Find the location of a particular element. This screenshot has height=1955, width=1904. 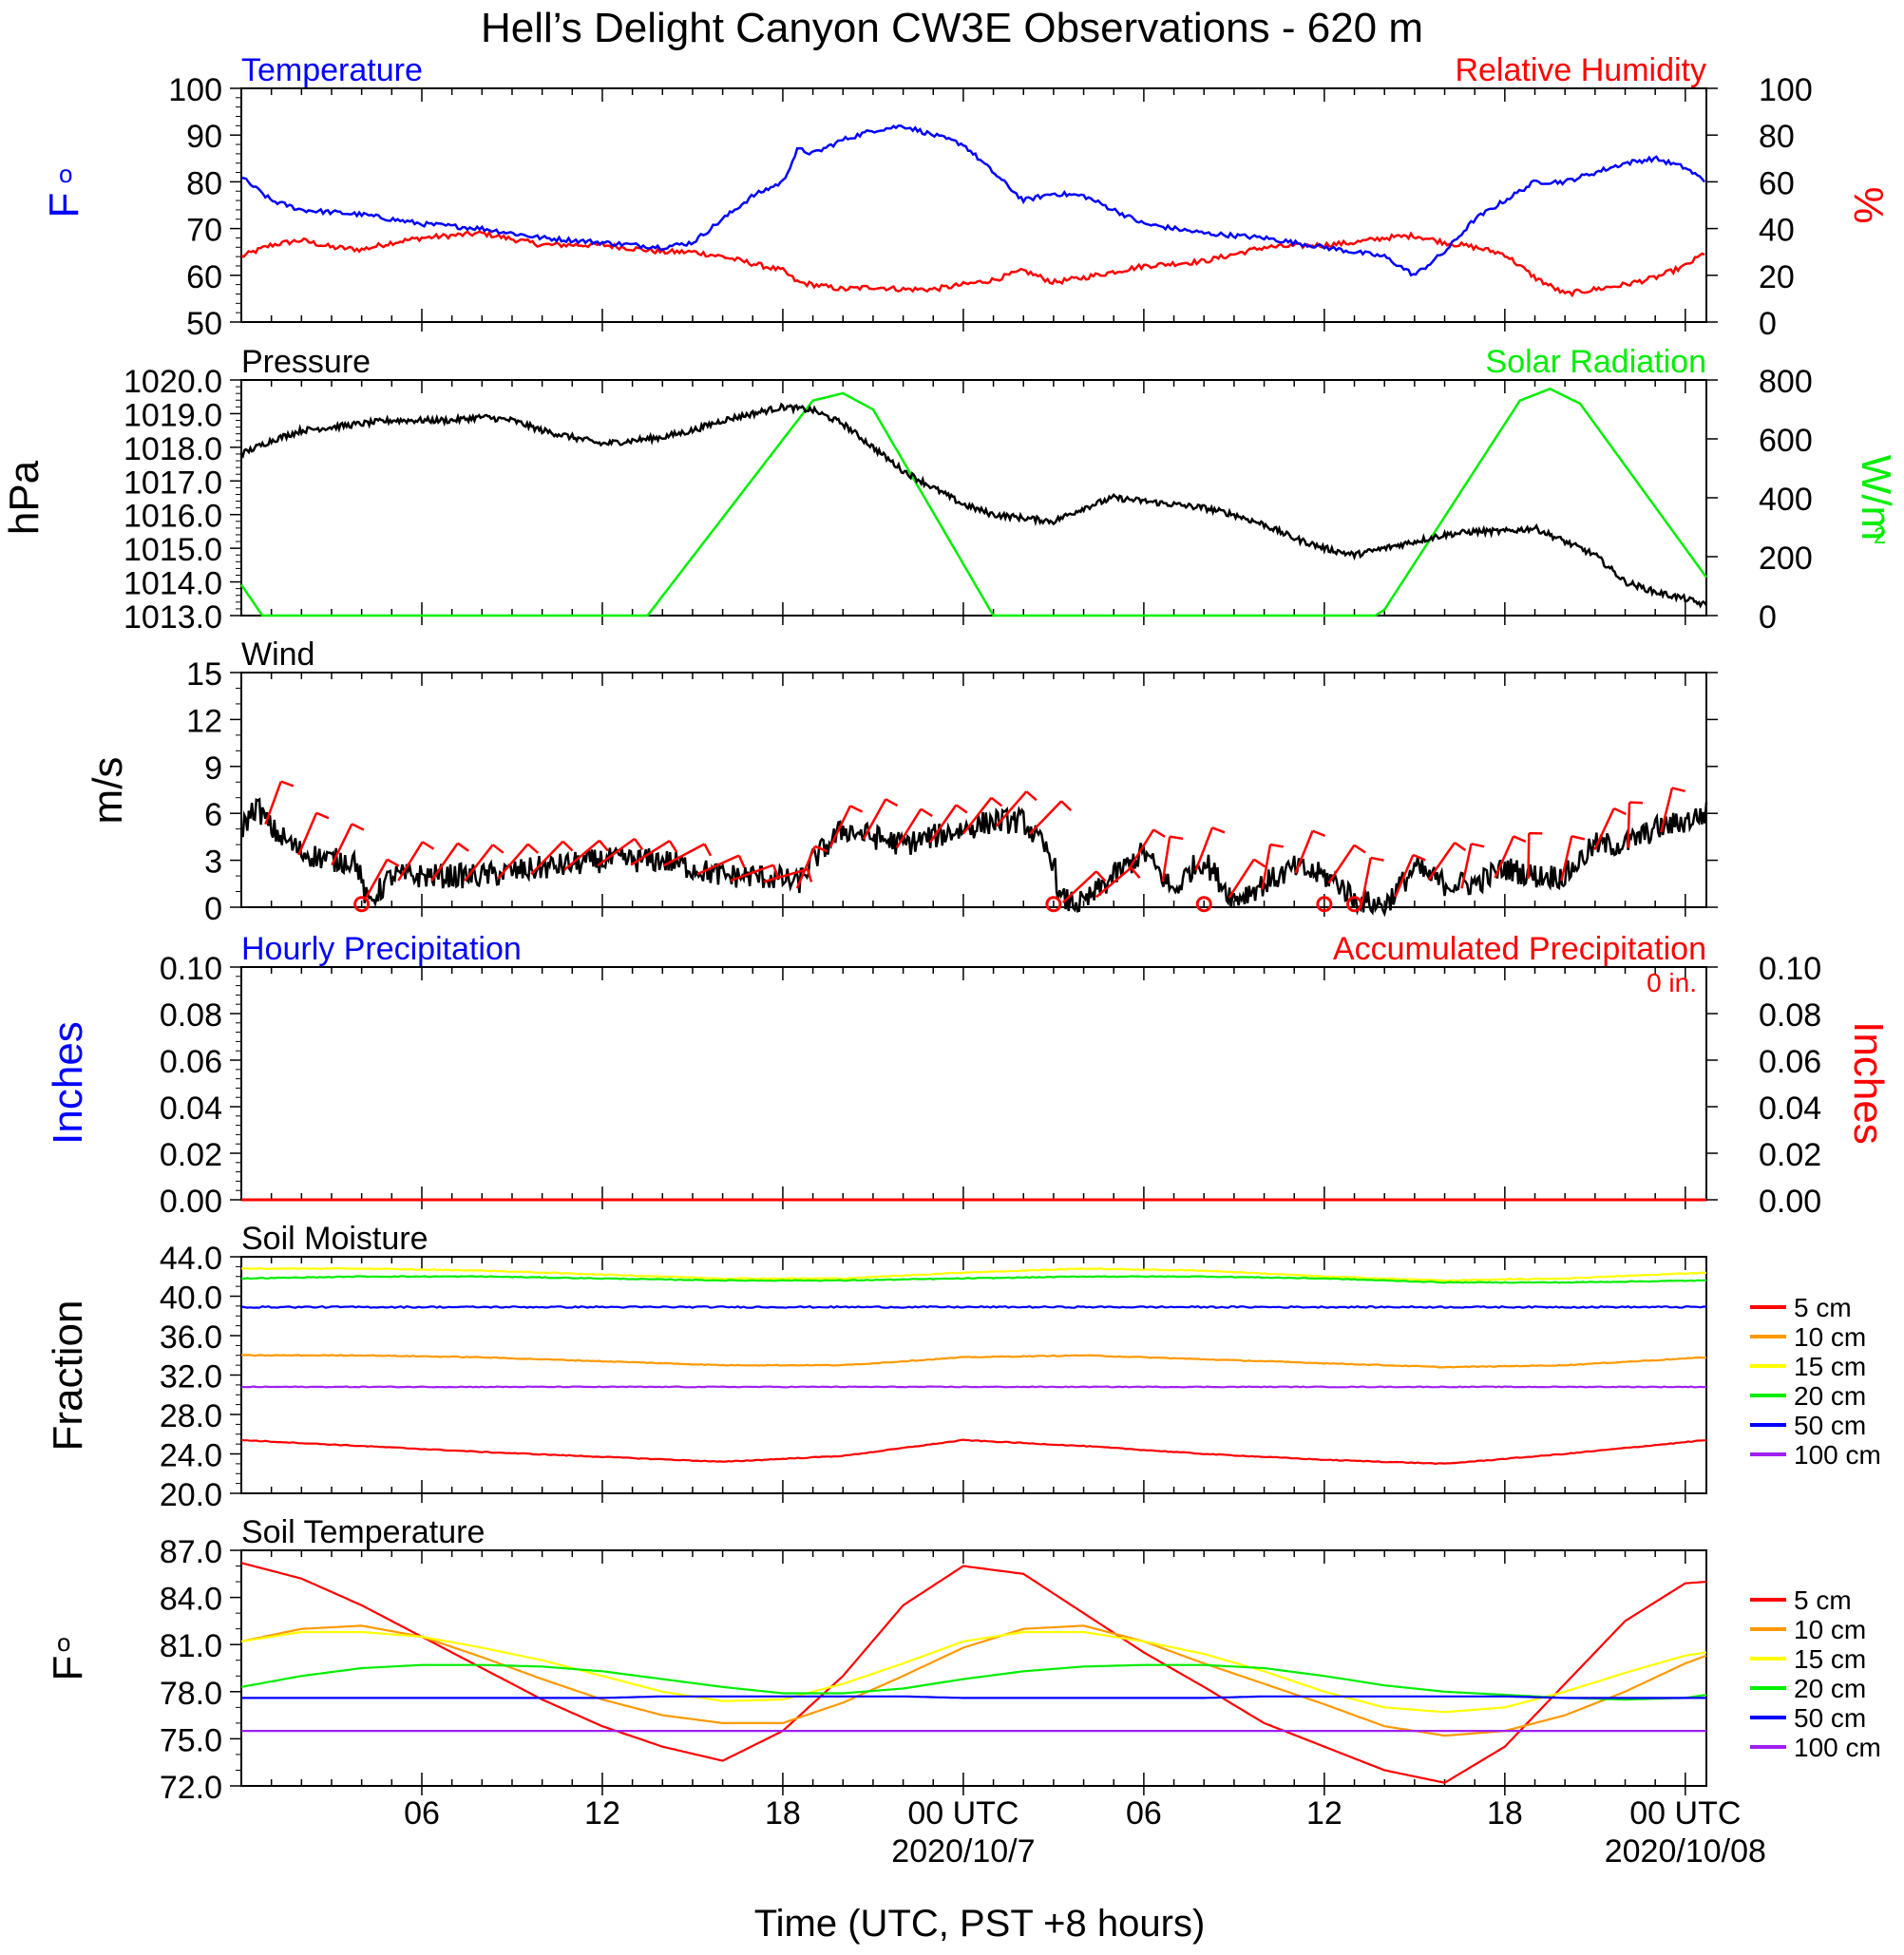

humidity-tick-label: 100 is located at coordinates (1786, 90).